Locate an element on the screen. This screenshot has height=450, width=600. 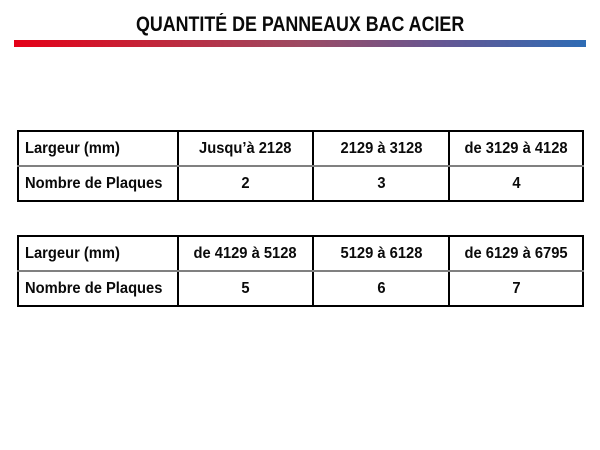
range-cell: Jusqu’à 2128 is located at coordinates (245, 148).